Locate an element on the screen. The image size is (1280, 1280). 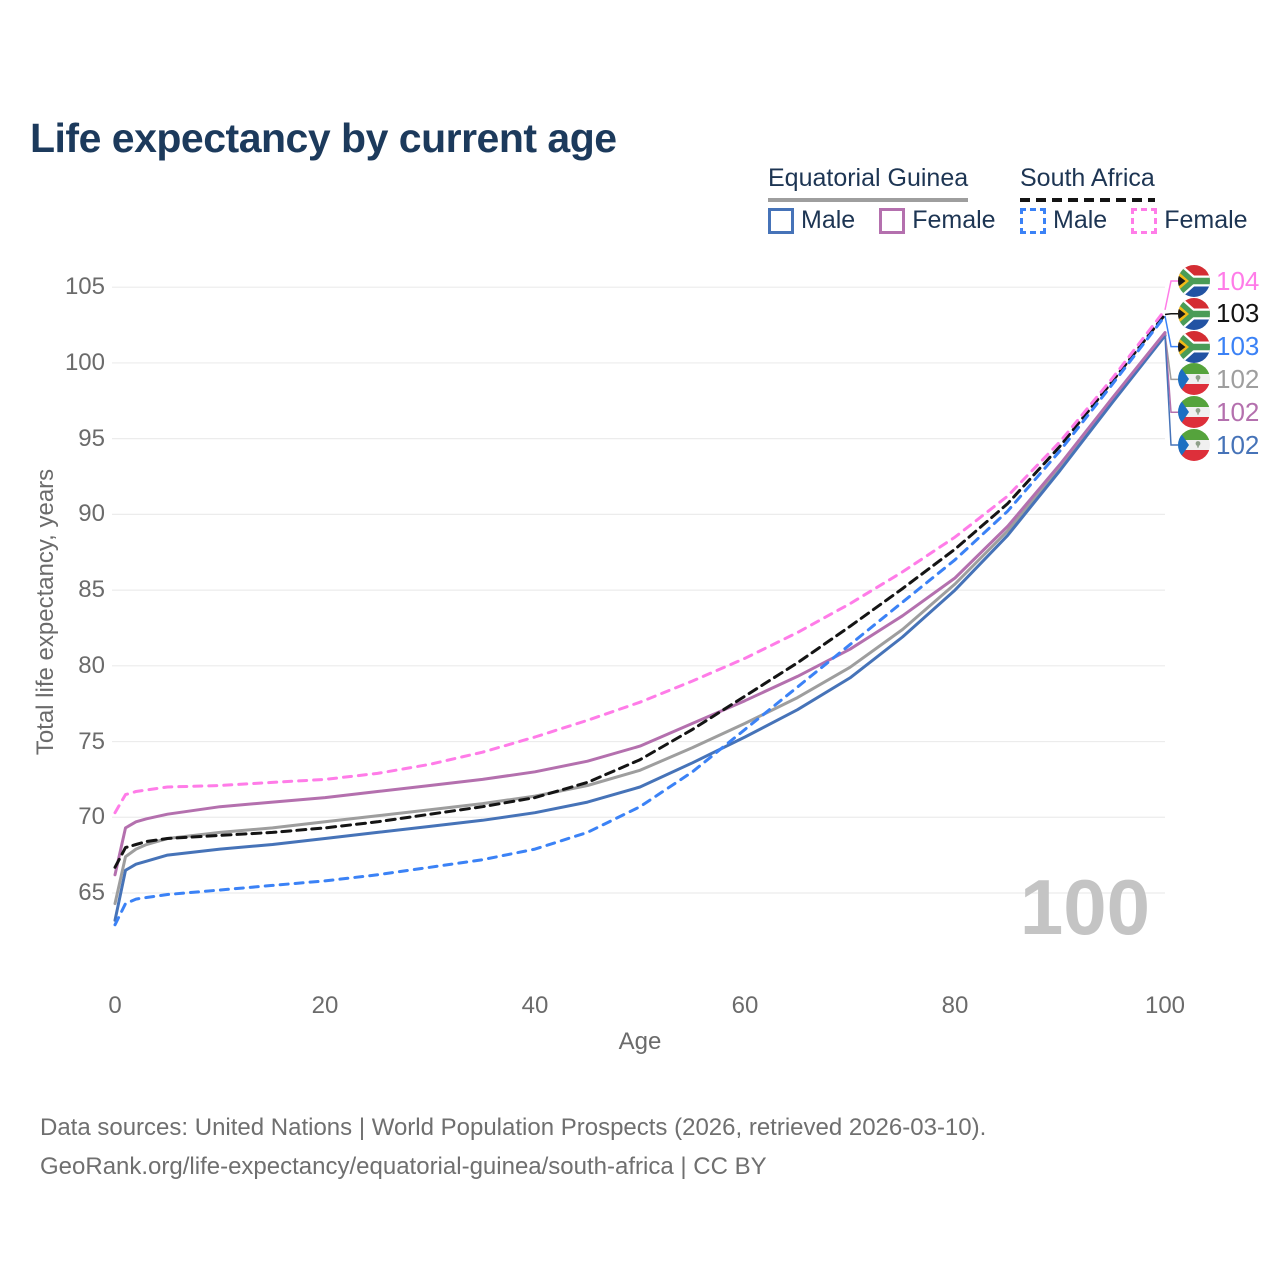
y-tick-label: 80 is located at coordinates (91, 665).